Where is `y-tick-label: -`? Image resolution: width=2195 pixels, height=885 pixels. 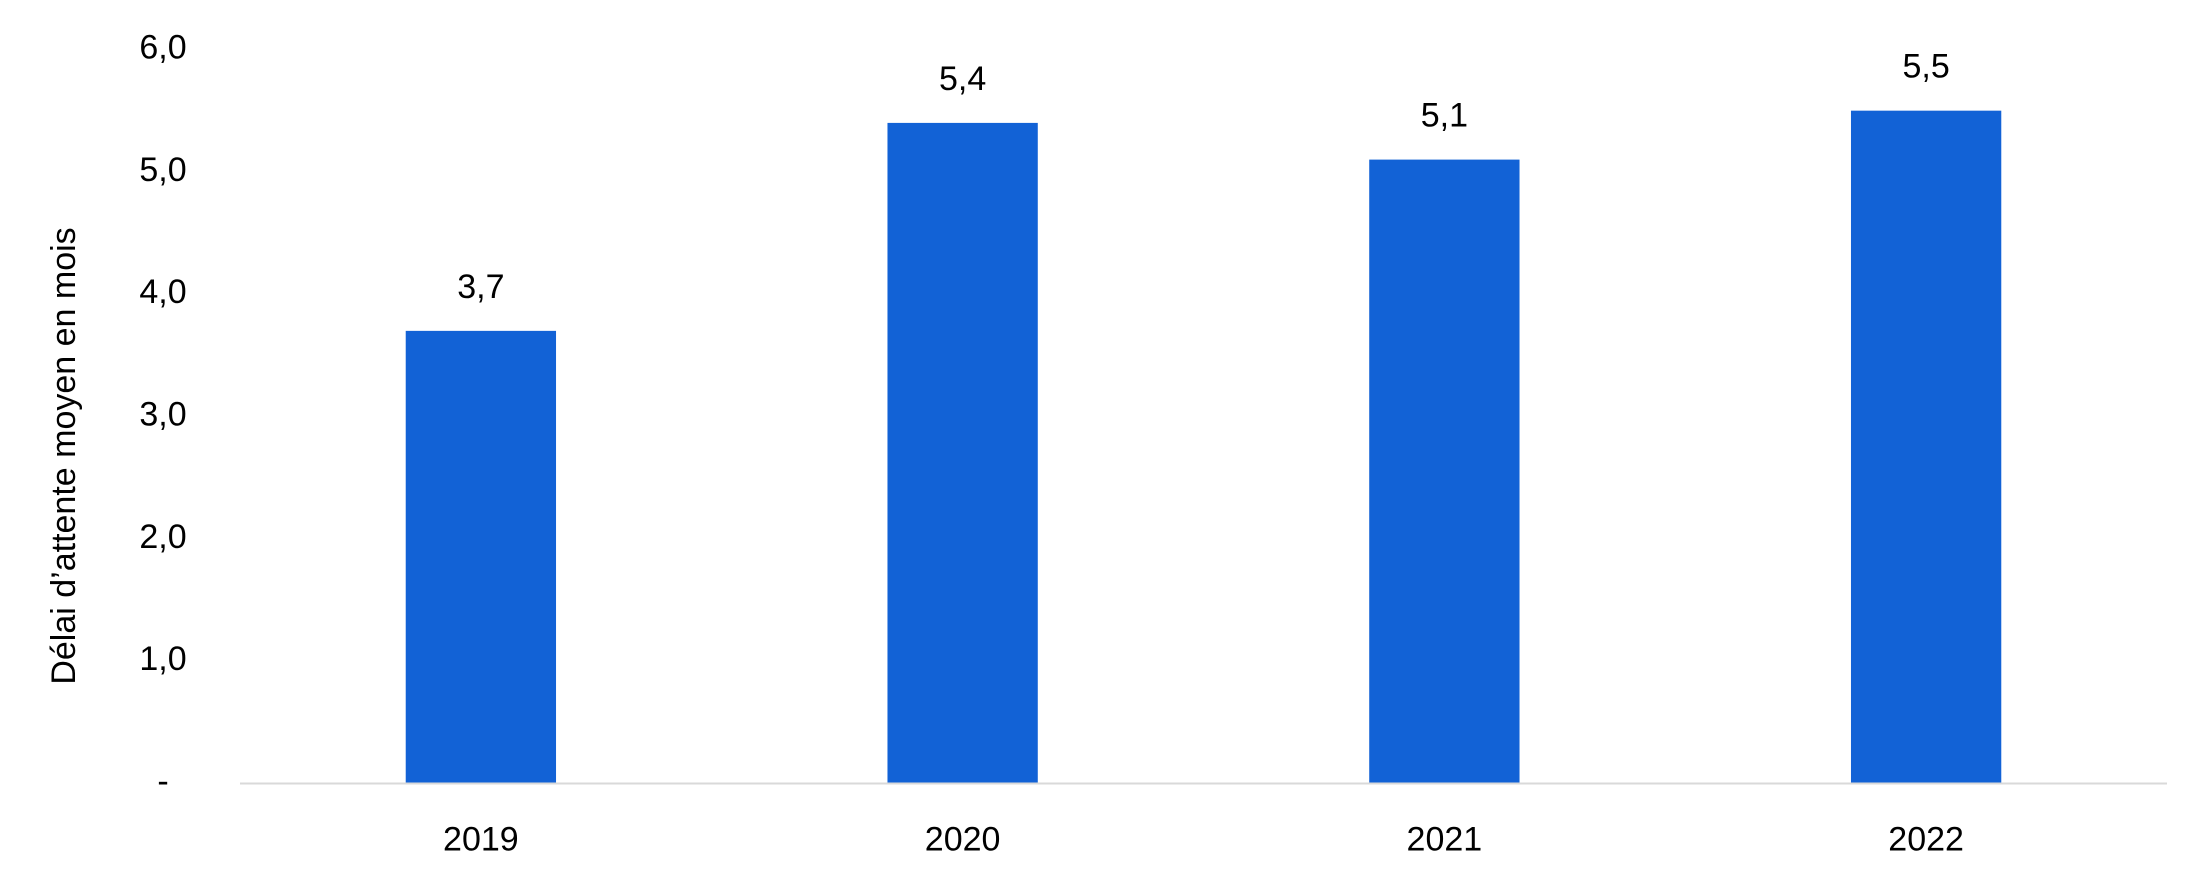 y-tick-label: - is located at coordinates (162, 781).